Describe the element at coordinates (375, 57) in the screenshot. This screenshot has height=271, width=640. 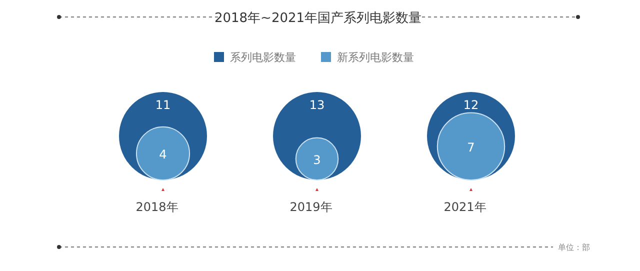
I see `legend-label: 新系列电影数量` at that location.